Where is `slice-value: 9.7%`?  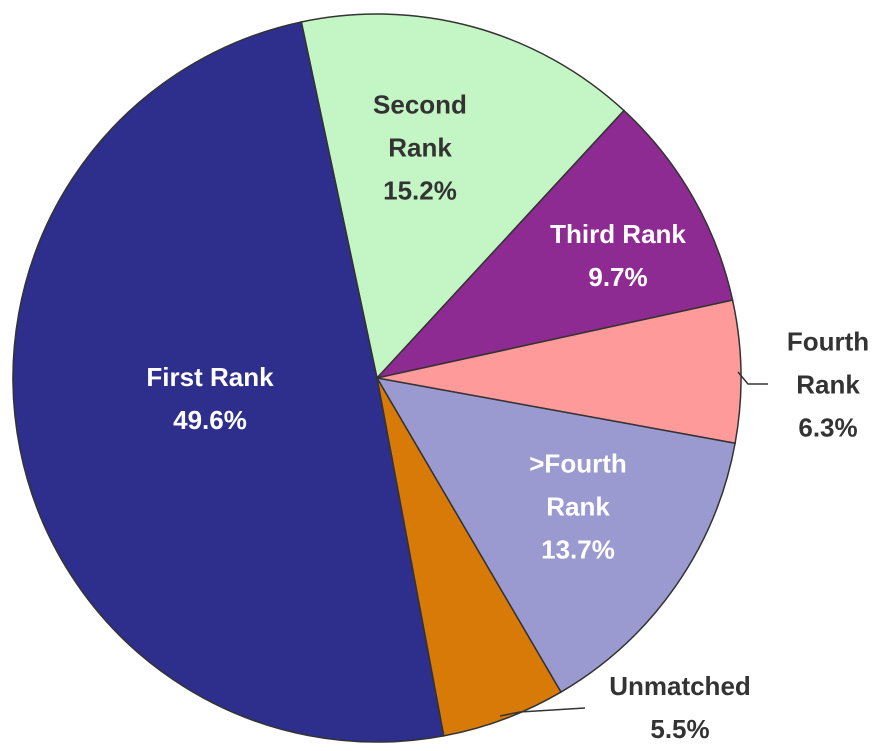 slice-value: 9.7% is located at coordinates (618, 277).